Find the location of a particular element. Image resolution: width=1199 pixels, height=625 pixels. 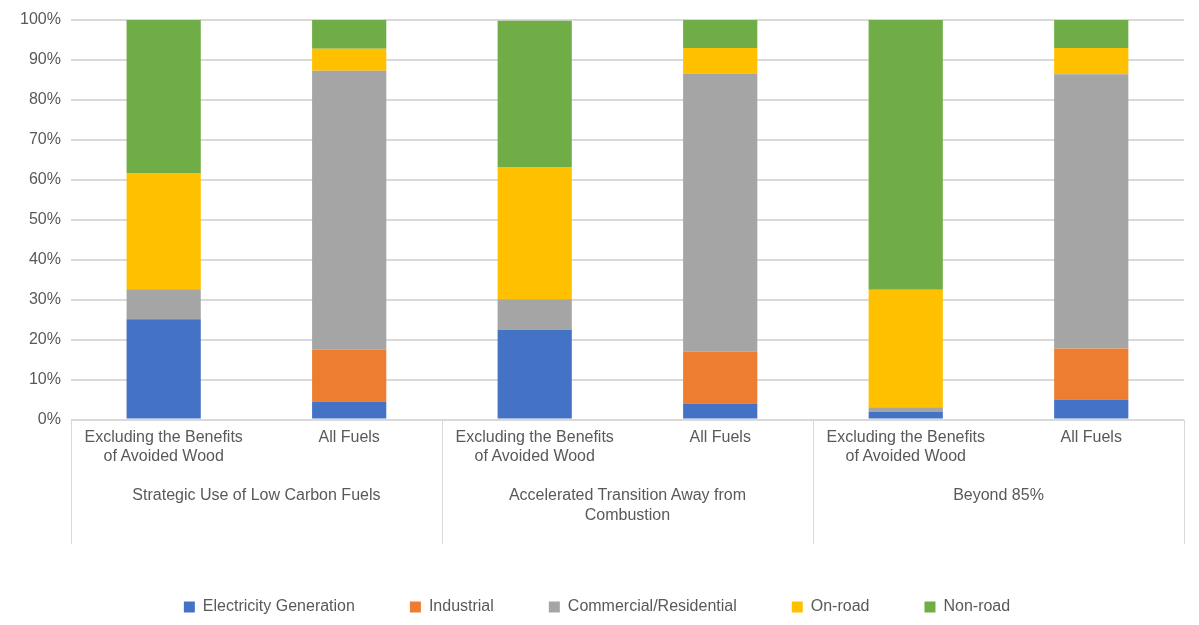

y-tick-label: 30% is located at coordinates (44, 299).